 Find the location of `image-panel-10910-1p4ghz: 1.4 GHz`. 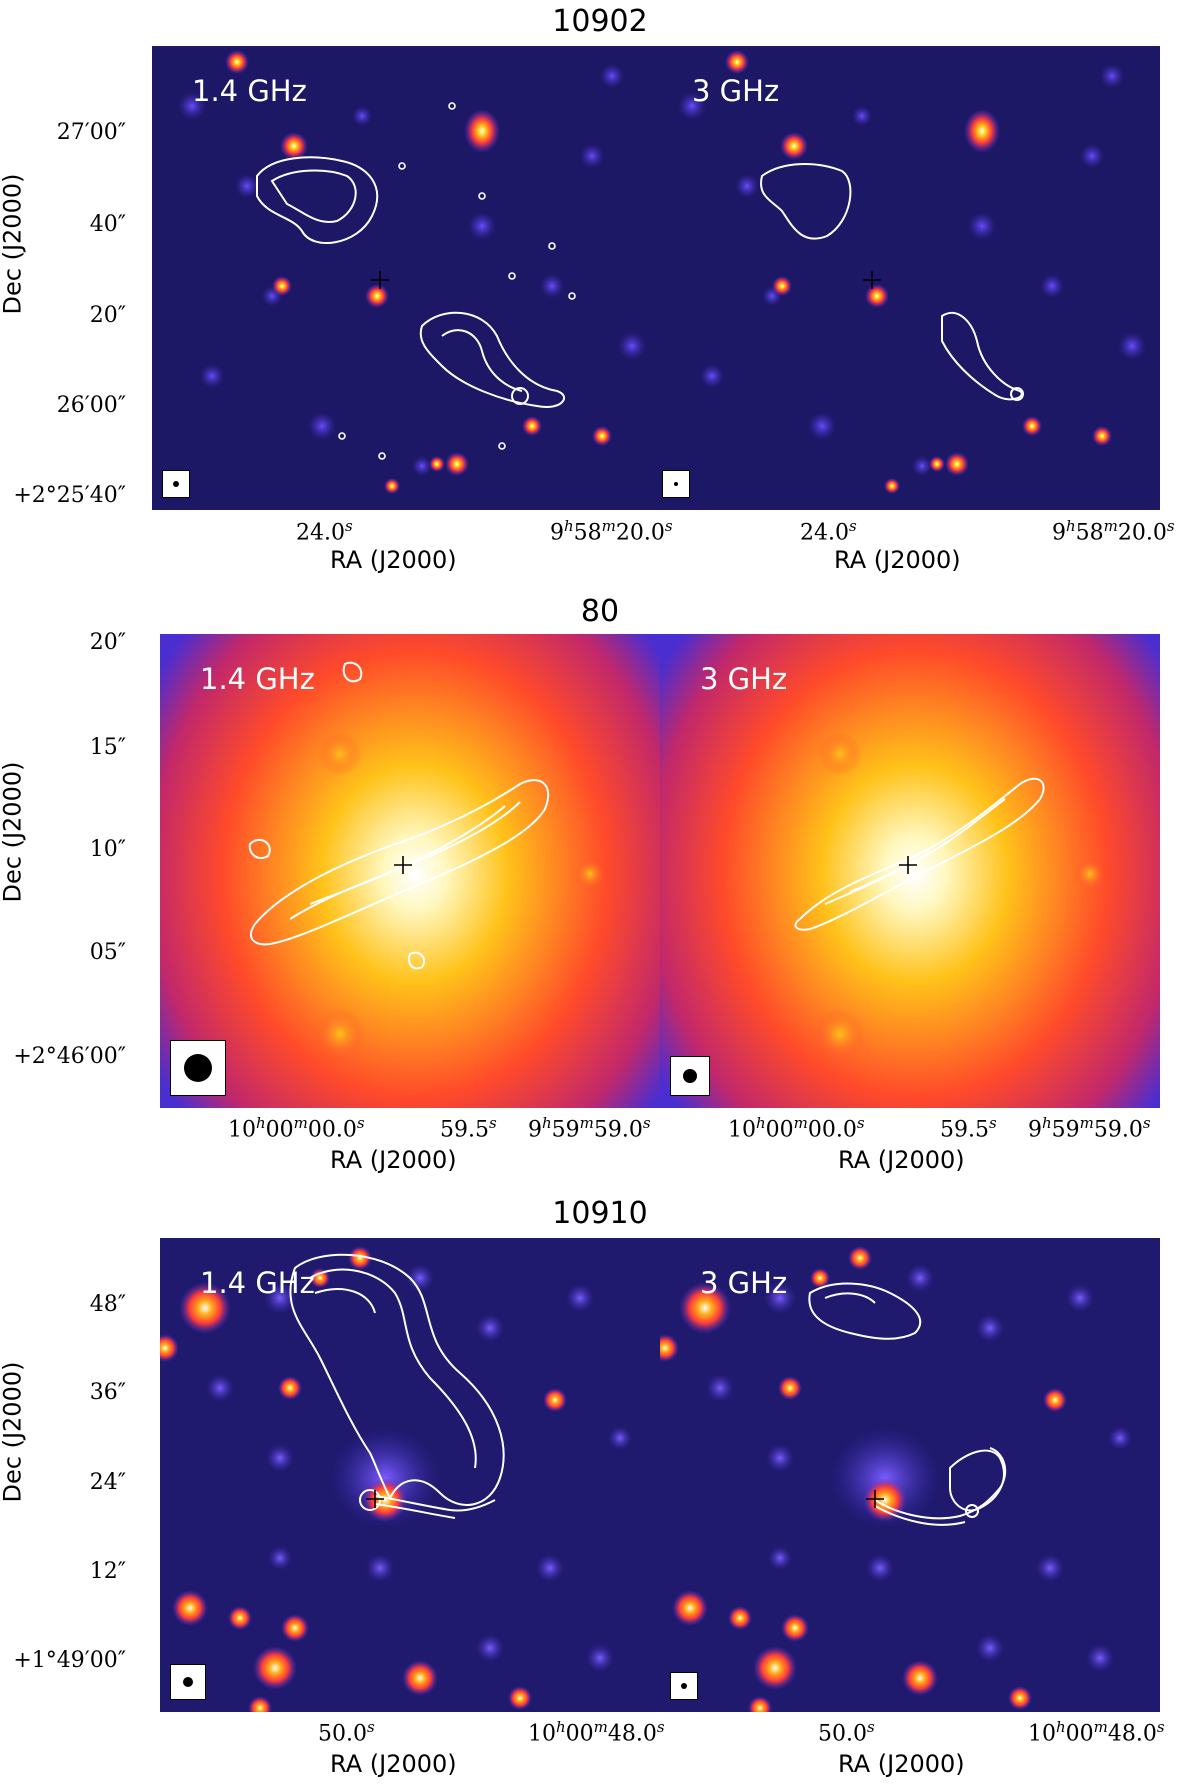

image-panel-10910-1p4ghz: 1.4 GHz is located at coordinates (410, 1475).